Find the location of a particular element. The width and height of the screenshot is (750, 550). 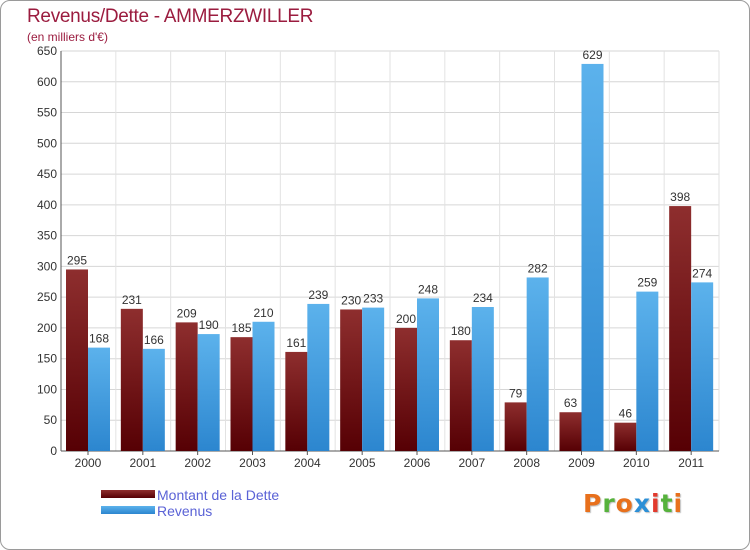

y-tick-label: 100 is located at coordinates (47, 389).